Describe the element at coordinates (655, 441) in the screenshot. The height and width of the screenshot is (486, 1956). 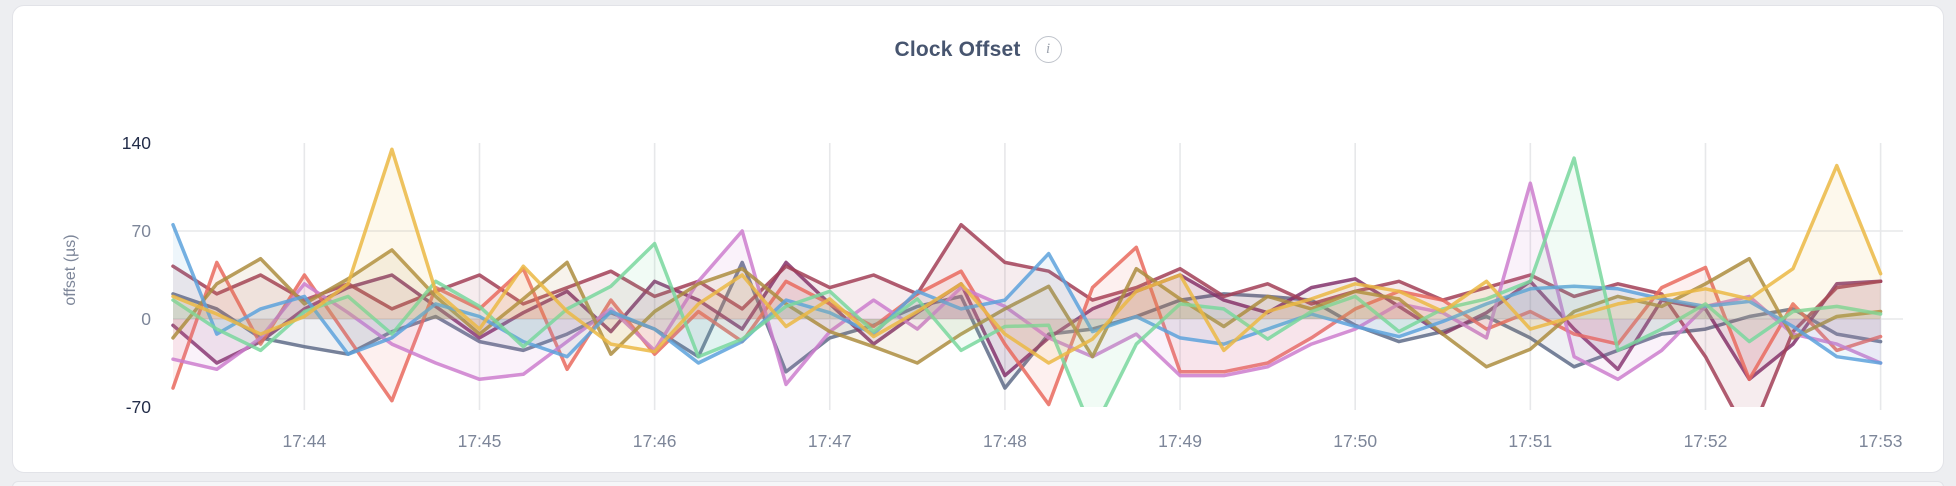
I see `x-tick-label: 17:46` at that location.